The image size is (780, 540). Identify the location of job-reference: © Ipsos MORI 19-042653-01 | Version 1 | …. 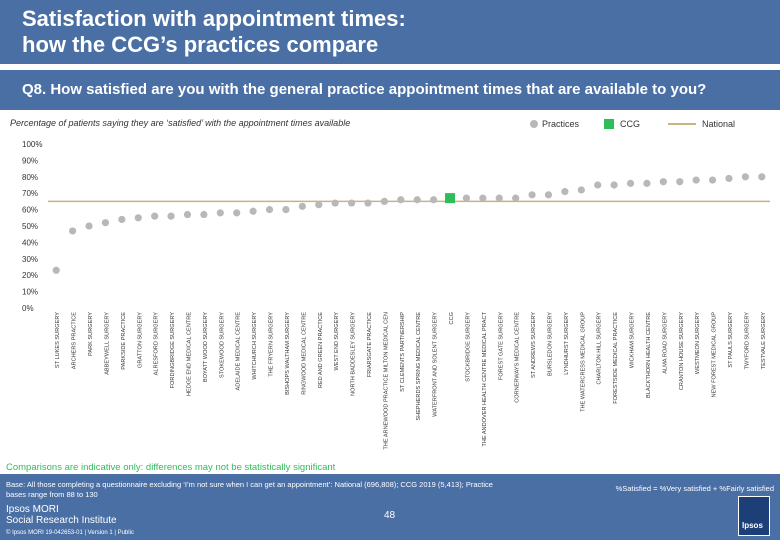
(70, 533).